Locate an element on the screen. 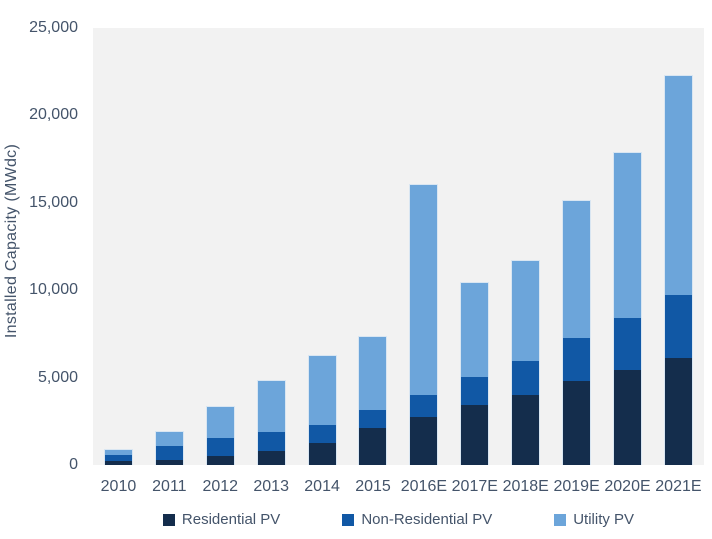 This screenshot has height=539, width=712. bar-group-2012 is located at coordinates (220, 246).